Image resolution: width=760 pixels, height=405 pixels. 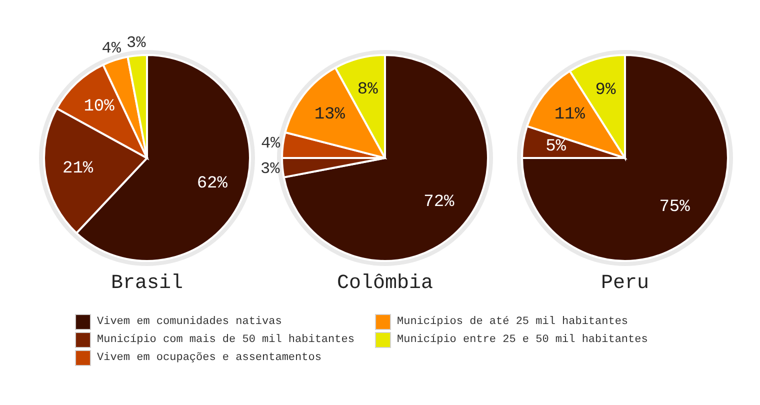 What do you see at coordinates (330, 115) in the screenshot?
I see `data-label: 13%` at bounding box center [330, 115].